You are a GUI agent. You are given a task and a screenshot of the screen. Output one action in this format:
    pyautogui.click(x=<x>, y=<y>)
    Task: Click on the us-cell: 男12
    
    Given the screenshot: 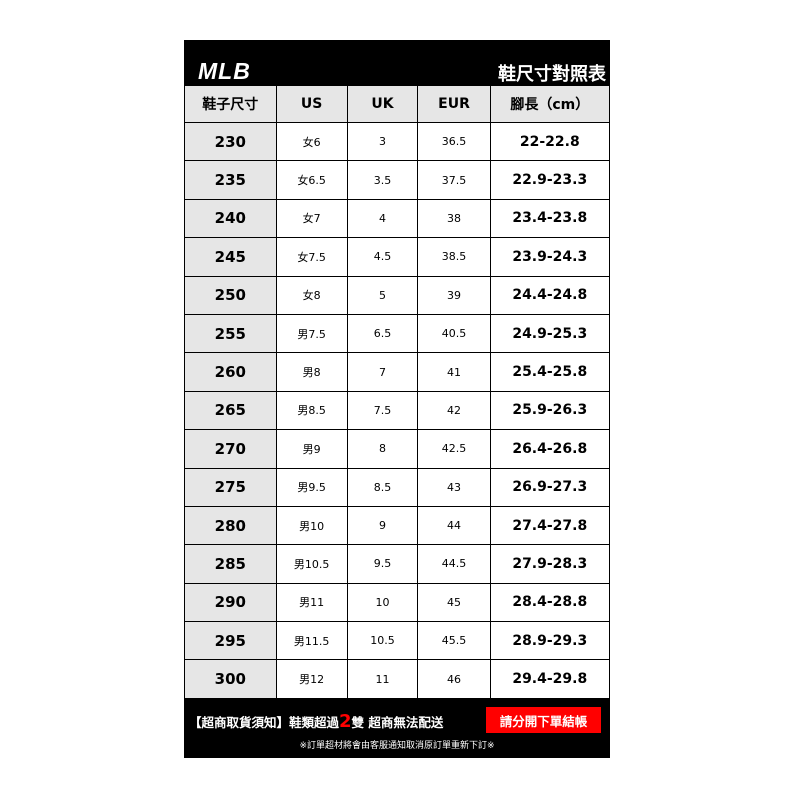 What is the action you would take?
    pyautogui.click(x=311, y=679)
    